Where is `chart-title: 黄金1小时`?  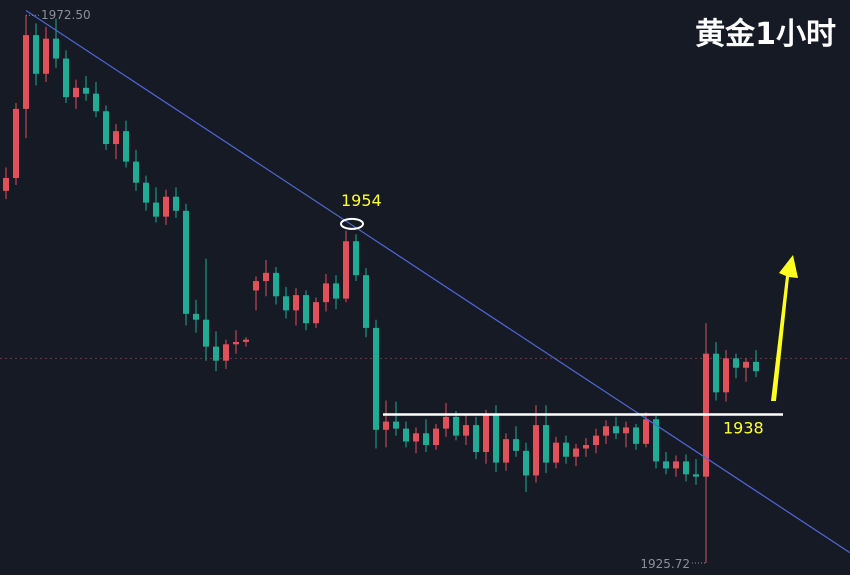
chart-title: 黄金1小时 is located at coordinates (765, 34).